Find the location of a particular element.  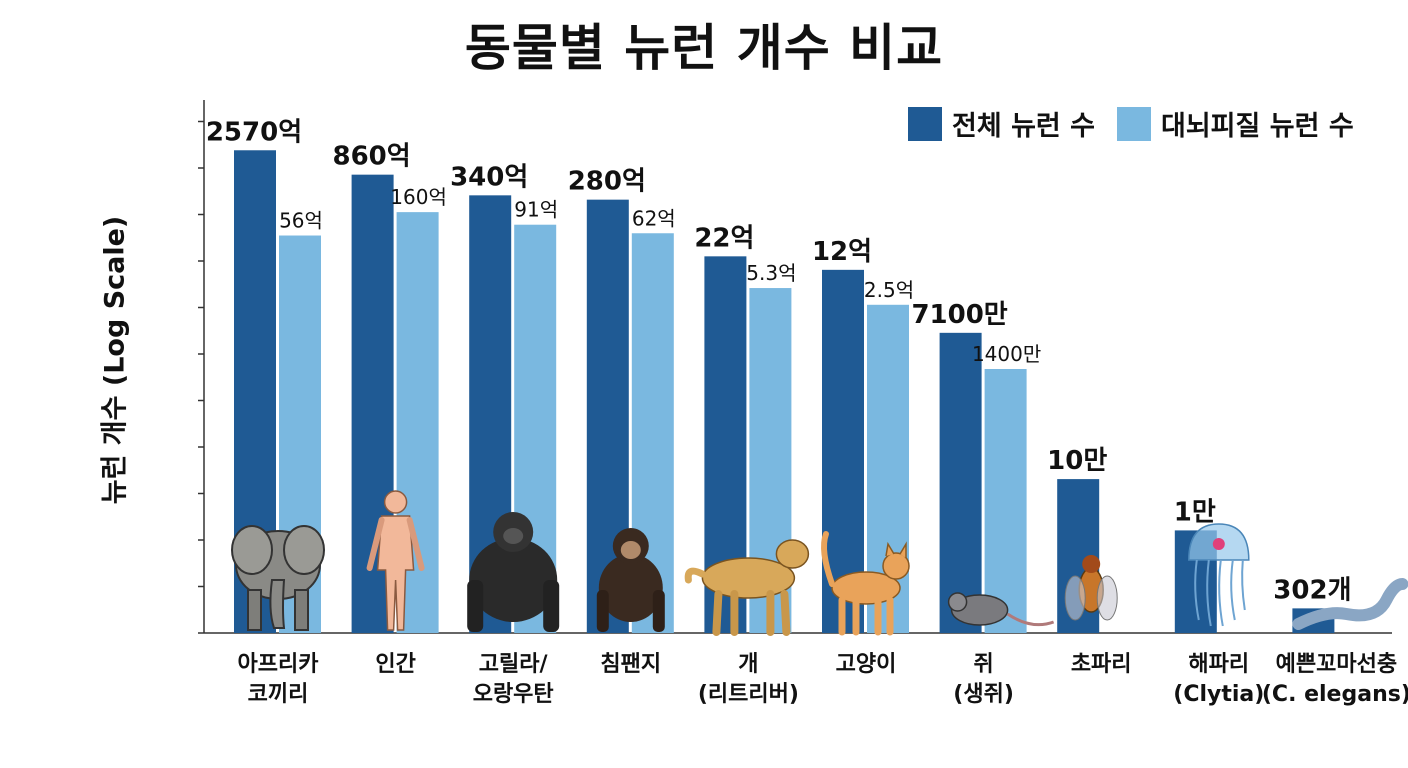

category-label-line1: 고양이 is located at coordinates (866, 664).